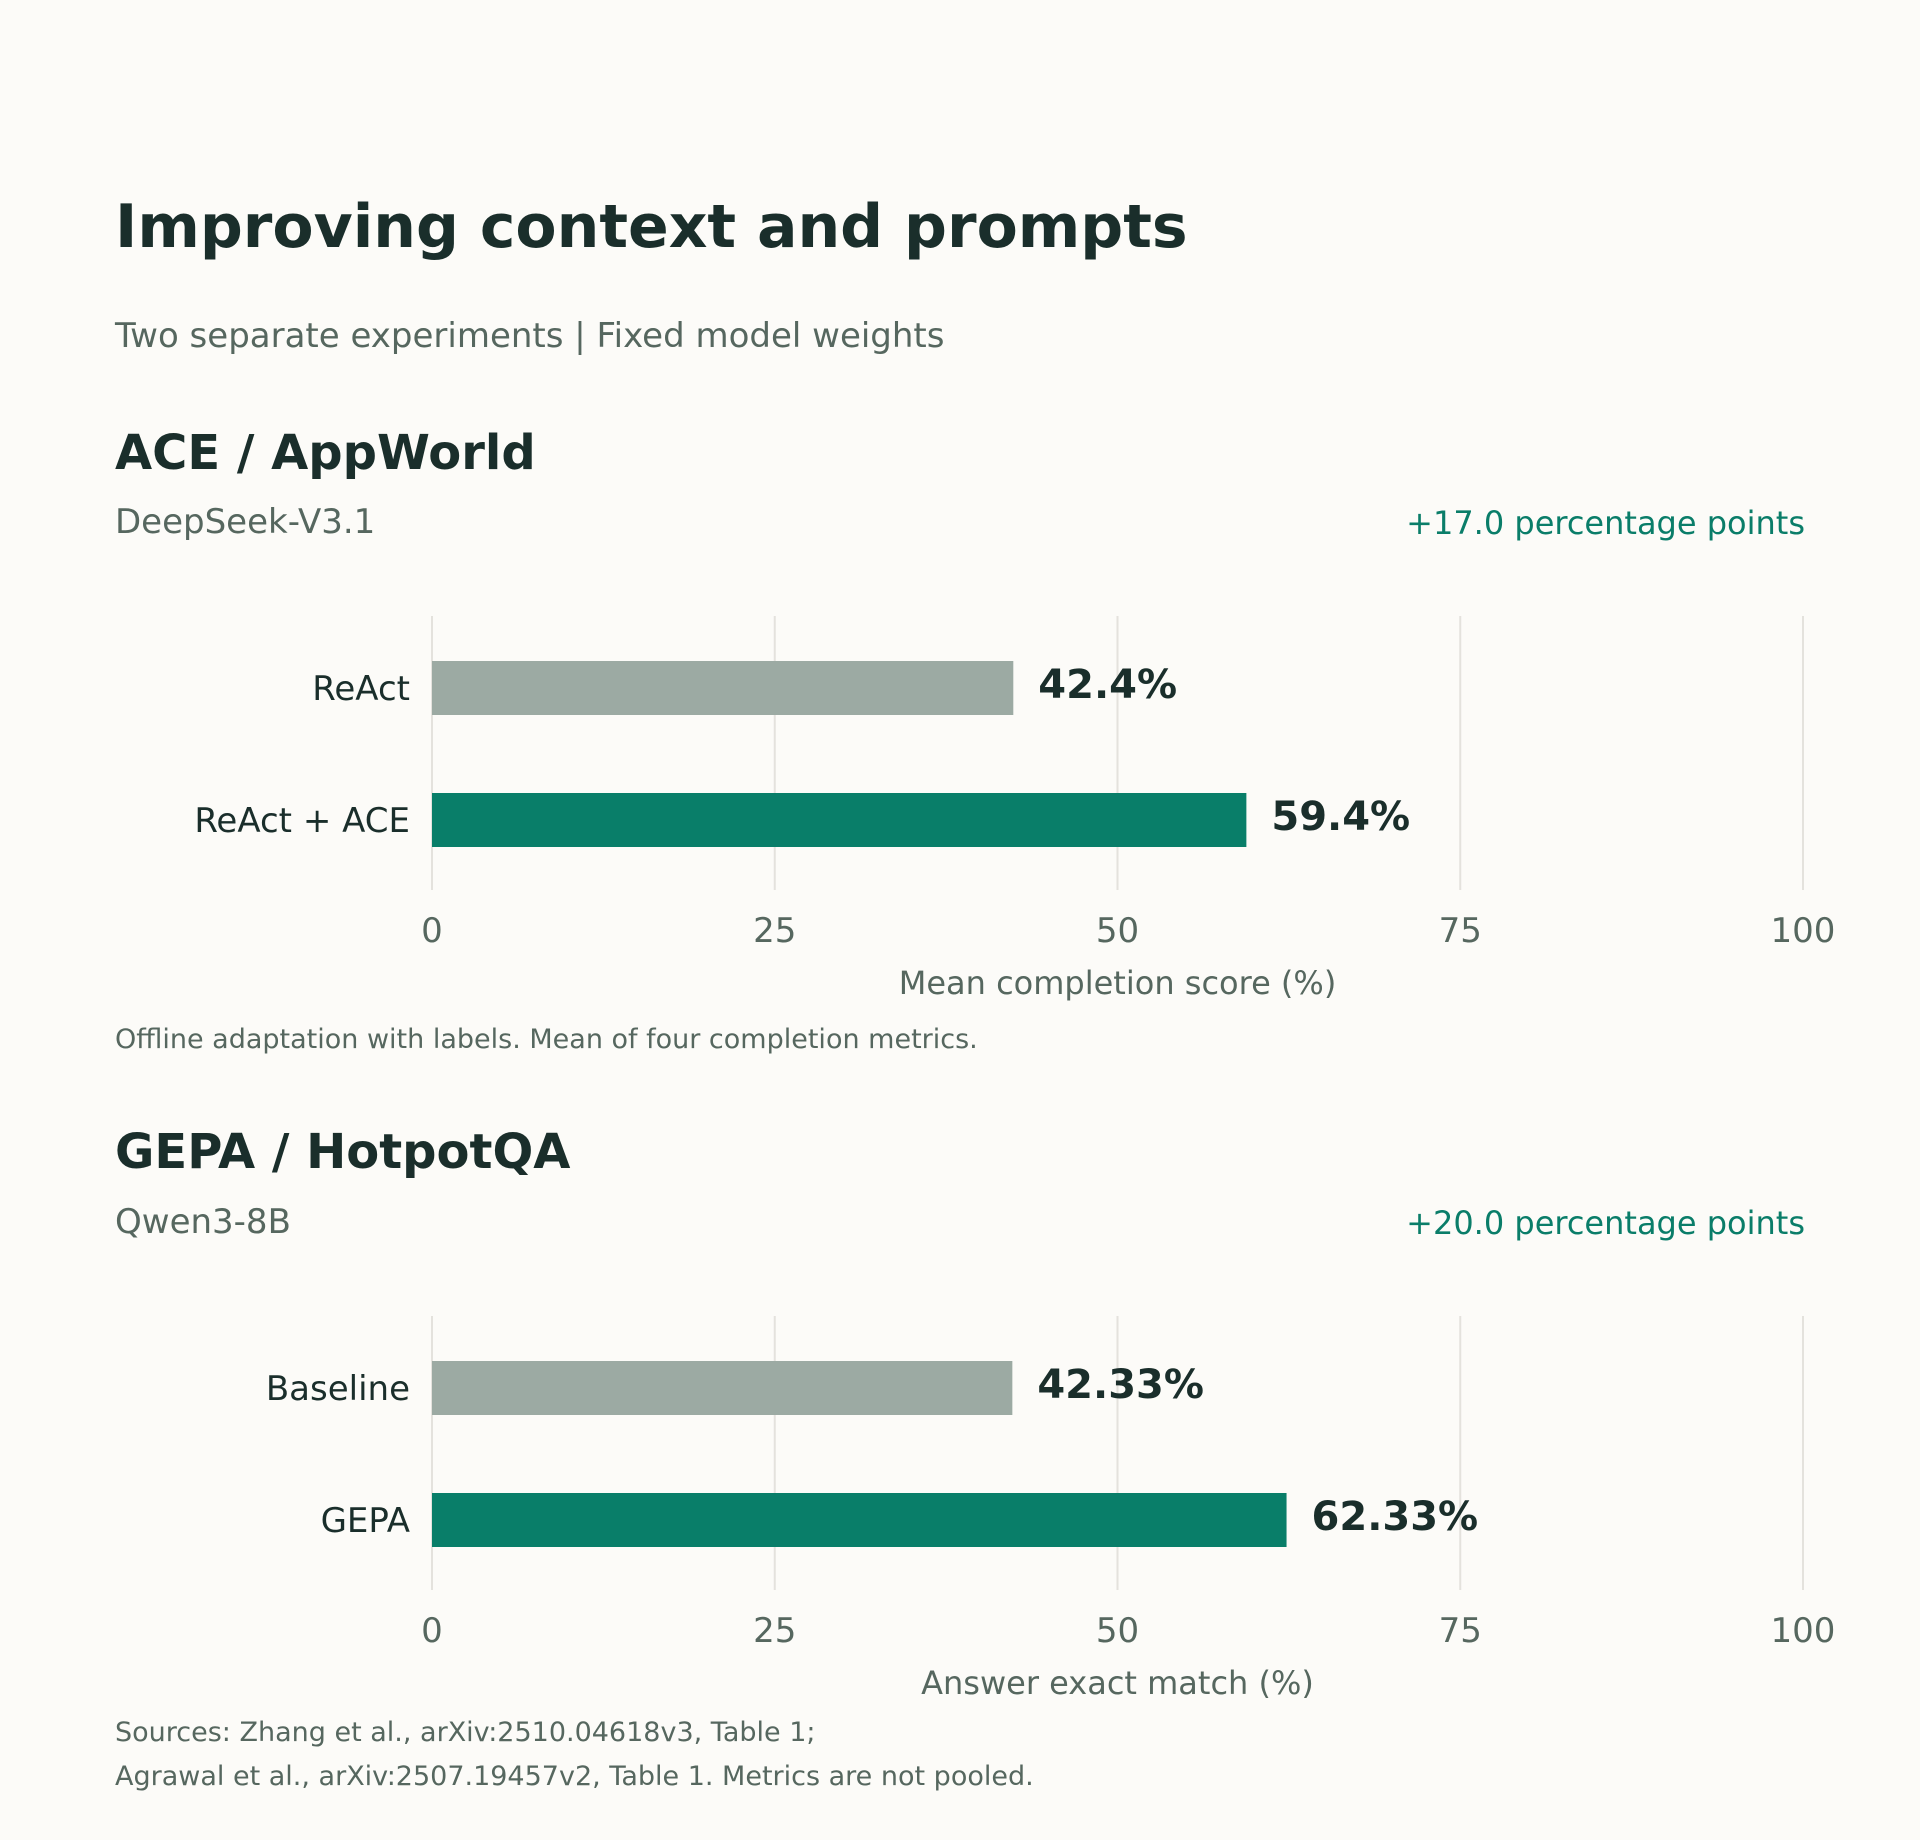 The image size is (1920, 1840). I want to click on x-axis-label: Mean completion score (%), so click(1118, 983).